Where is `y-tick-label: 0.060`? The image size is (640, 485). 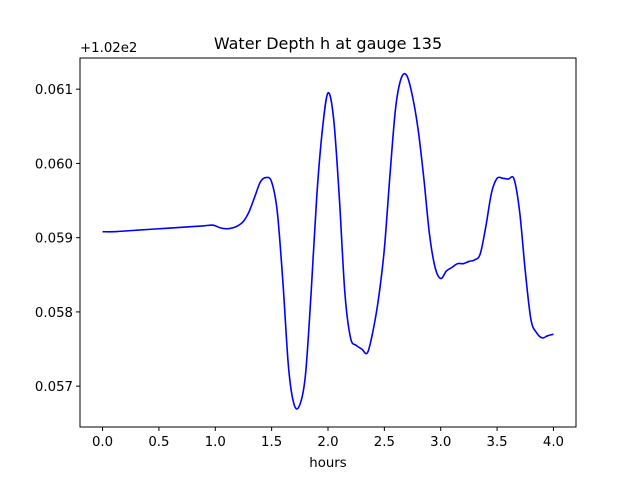 y-tick-label: 0.060 is located at coordinates (54, 164).